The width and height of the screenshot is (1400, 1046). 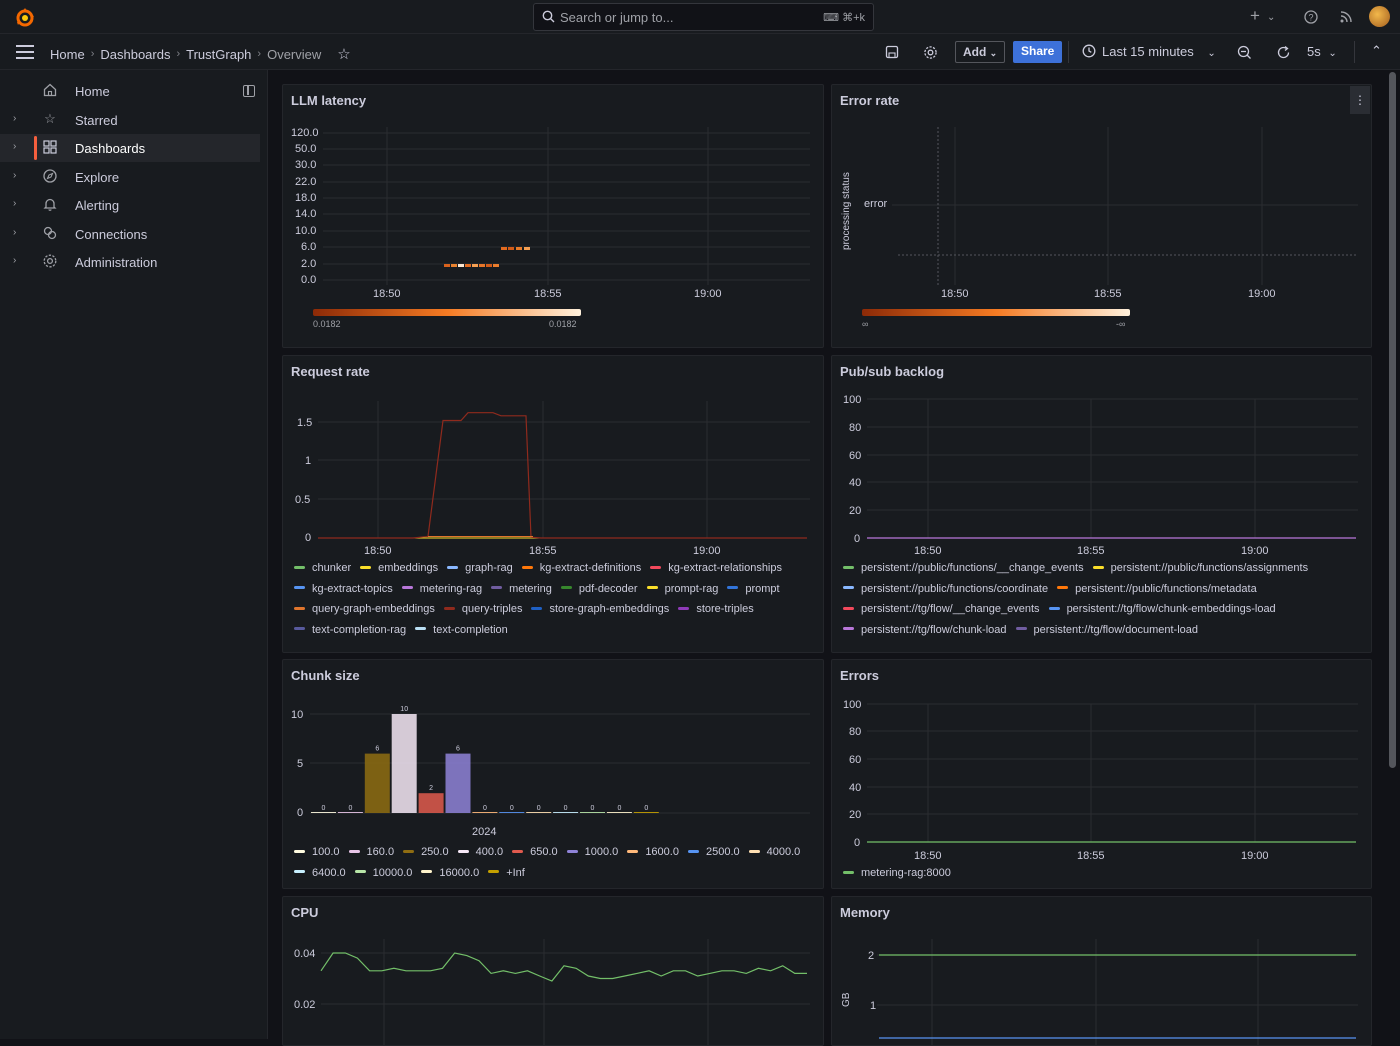 I want to click on share-button: Share, so click(x=1038, y=52).